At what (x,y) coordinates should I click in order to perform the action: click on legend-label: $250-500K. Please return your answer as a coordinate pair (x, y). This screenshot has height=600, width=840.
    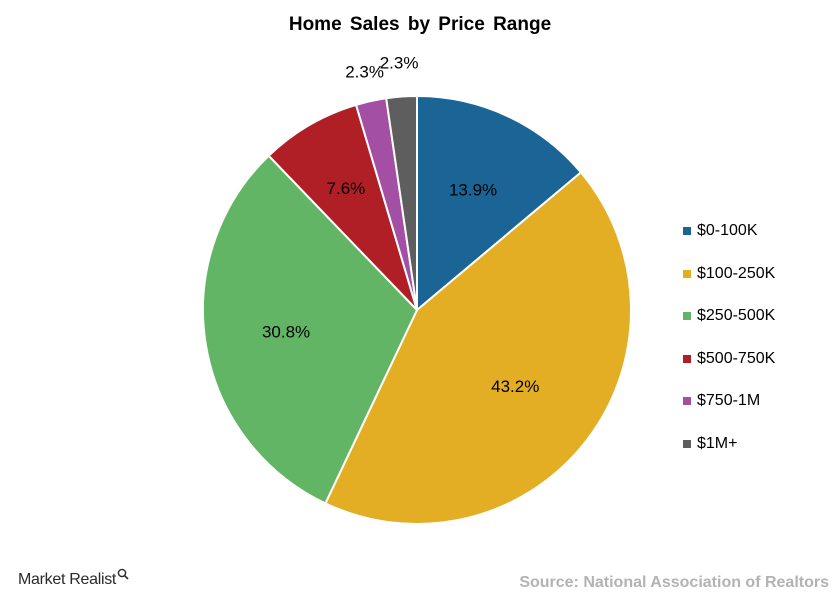
    Looking at the image, I should click on (736, 316).